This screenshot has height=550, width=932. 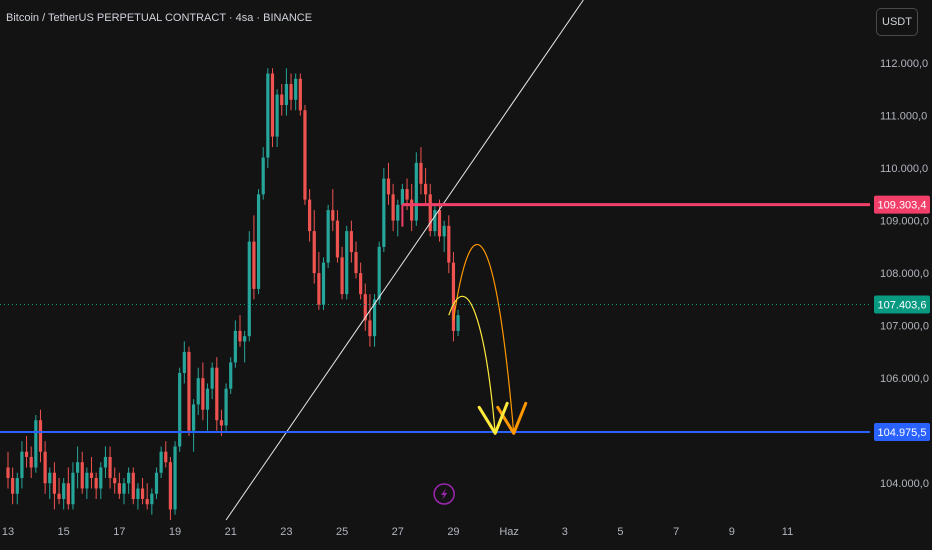 I want to click on lightning-icon, so click(x=444, y=494).